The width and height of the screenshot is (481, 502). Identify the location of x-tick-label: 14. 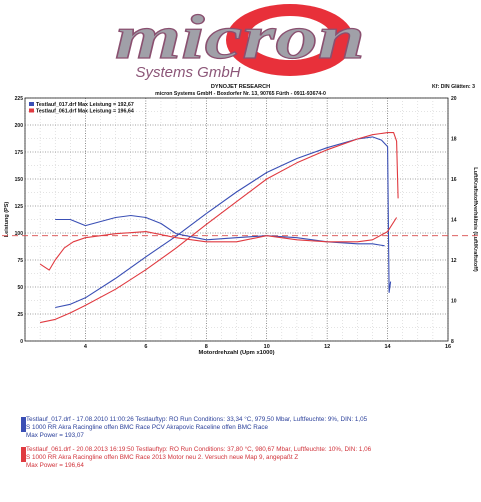
(388, 347).